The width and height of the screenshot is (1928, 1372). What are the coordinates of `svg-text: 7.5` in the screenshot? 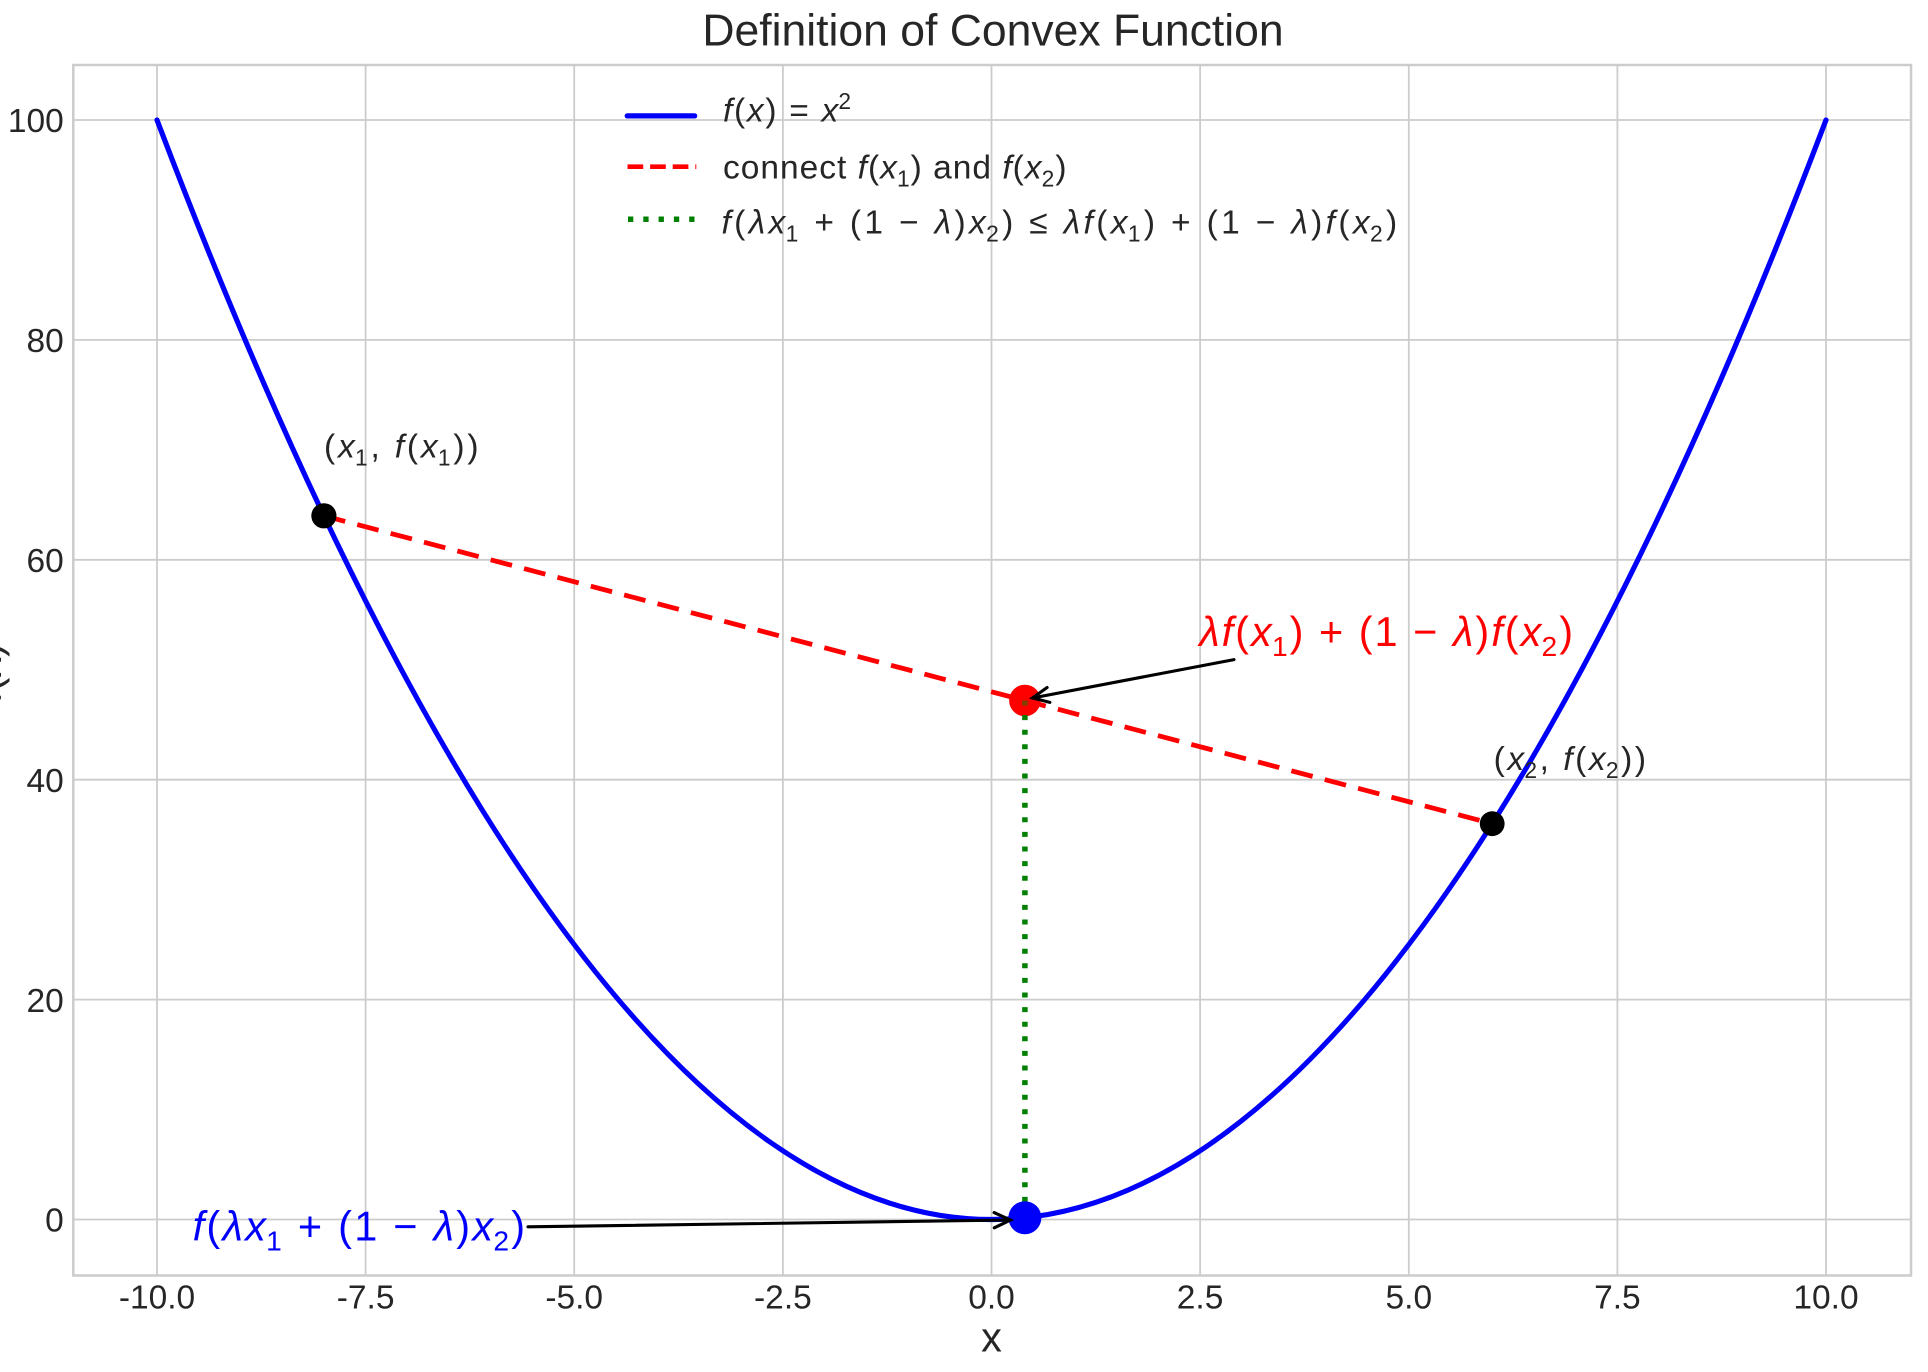 It's located at (1617, 1298).